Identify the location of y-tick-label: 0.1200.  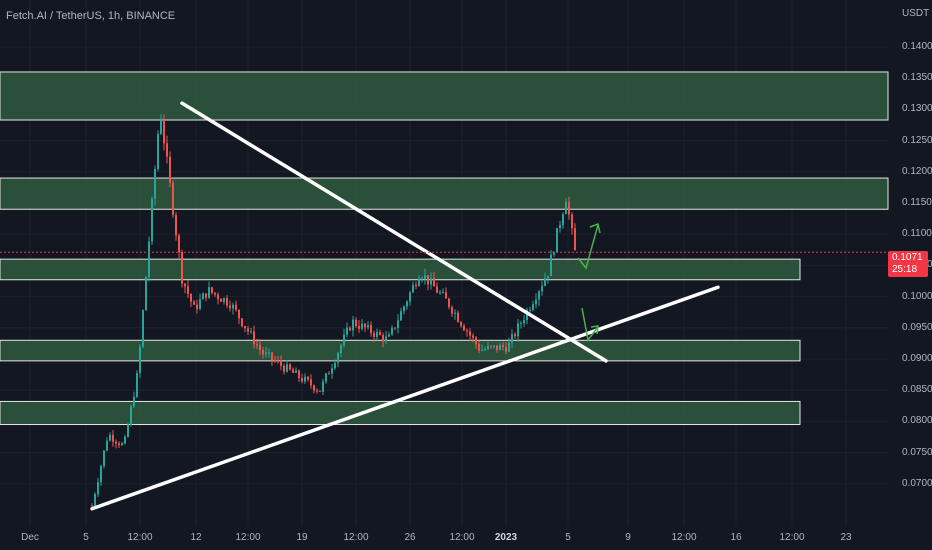
(917, 171).